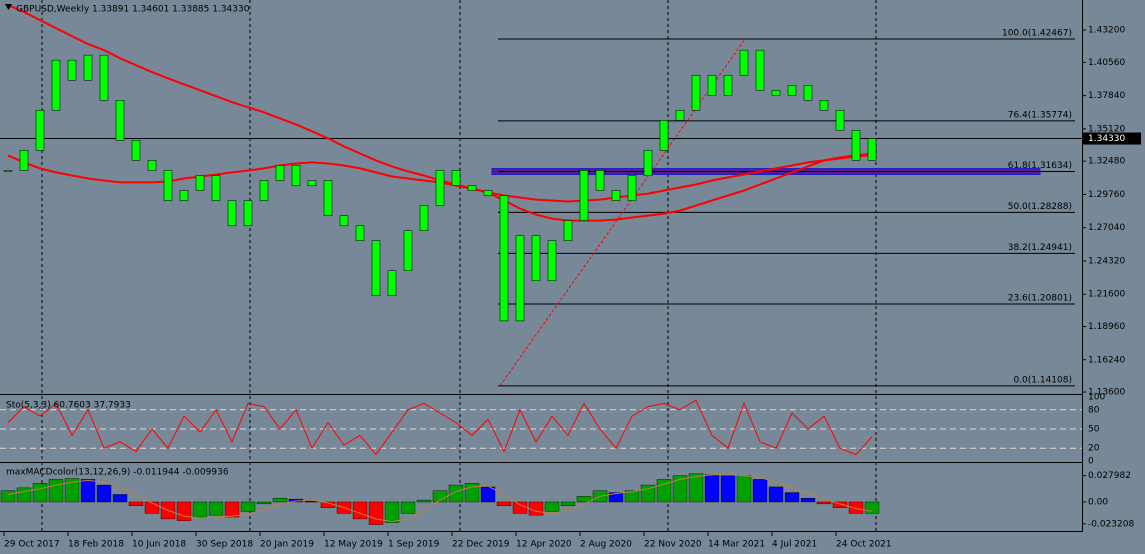 This screenshot has height=554, width=1145. Describe the element at coordinates (1106, 327) in the screenshot. I see `y-tick-label: 1.18960` at that location.